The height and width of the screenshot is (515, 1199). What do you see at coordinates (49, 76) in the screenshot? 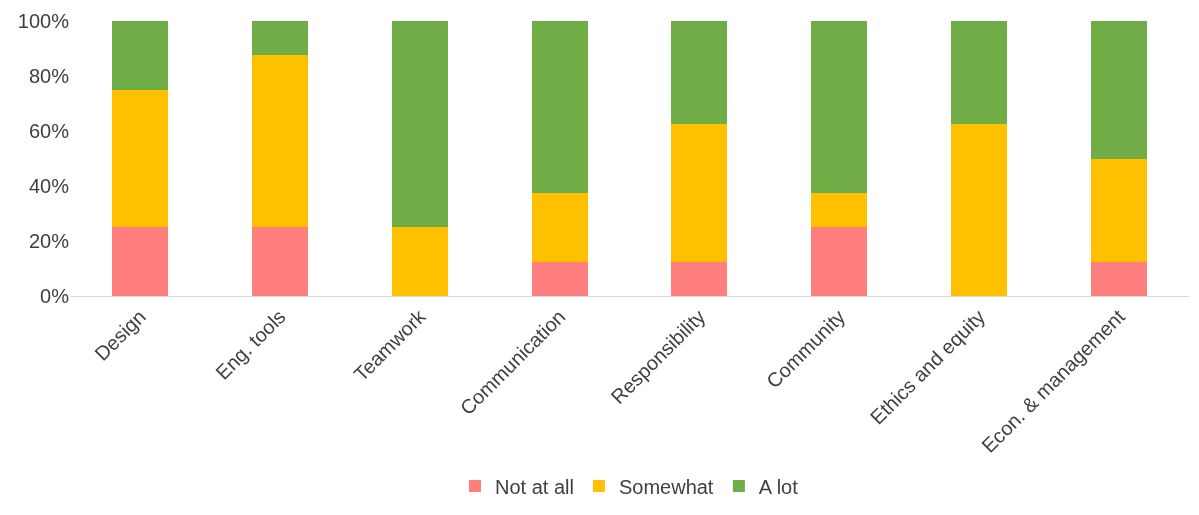
I see `y-tick-label: 80%` at bounding box center [49, 76].